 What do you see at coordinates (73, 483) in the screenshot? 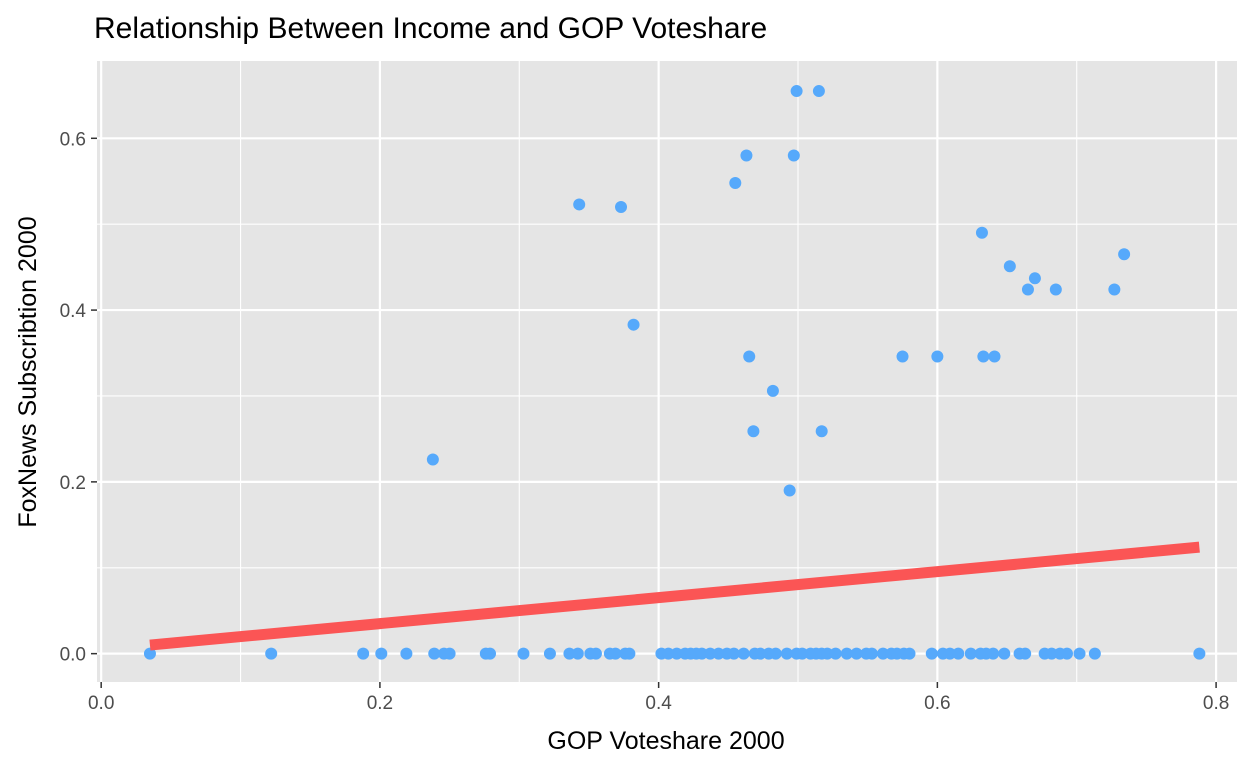
I see `y-tick-label: 0.2` at bounding box center [73, 483].